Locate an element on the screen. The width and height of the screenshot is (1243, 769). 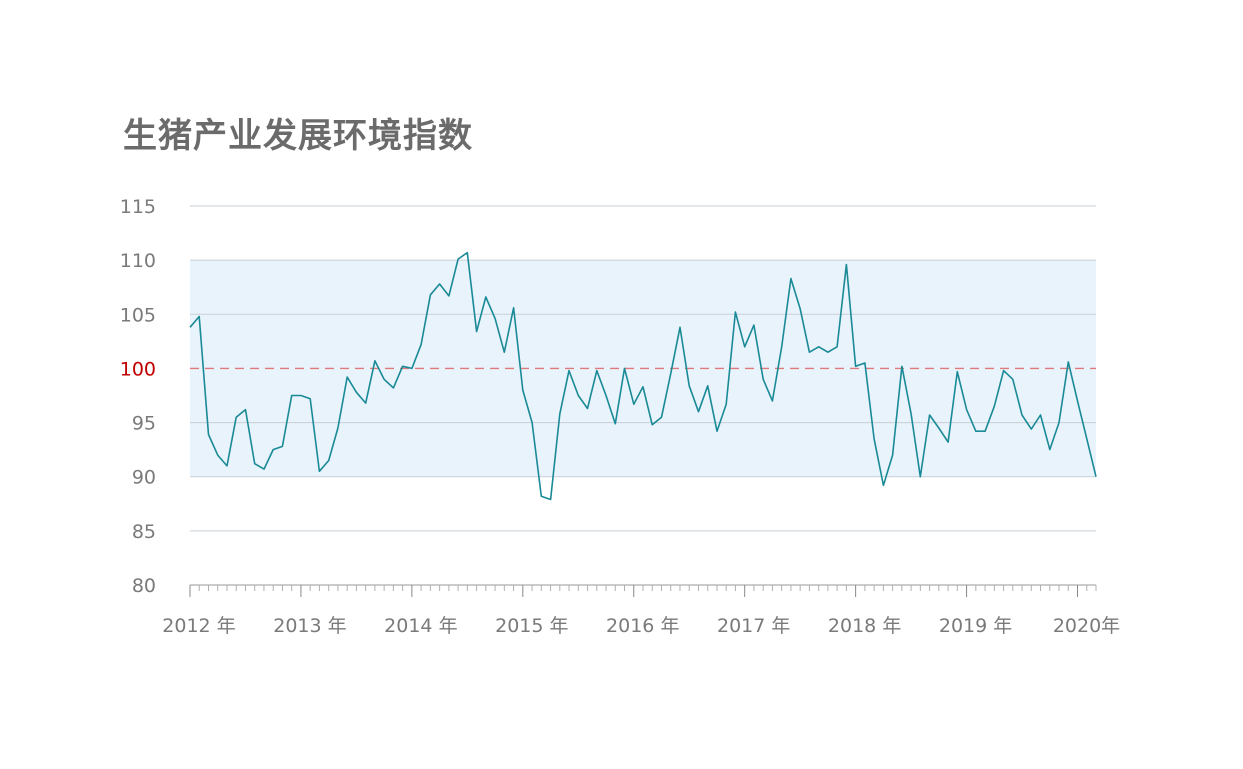
x-tick-label: 2020年 is located at coordinates (1086, 626).